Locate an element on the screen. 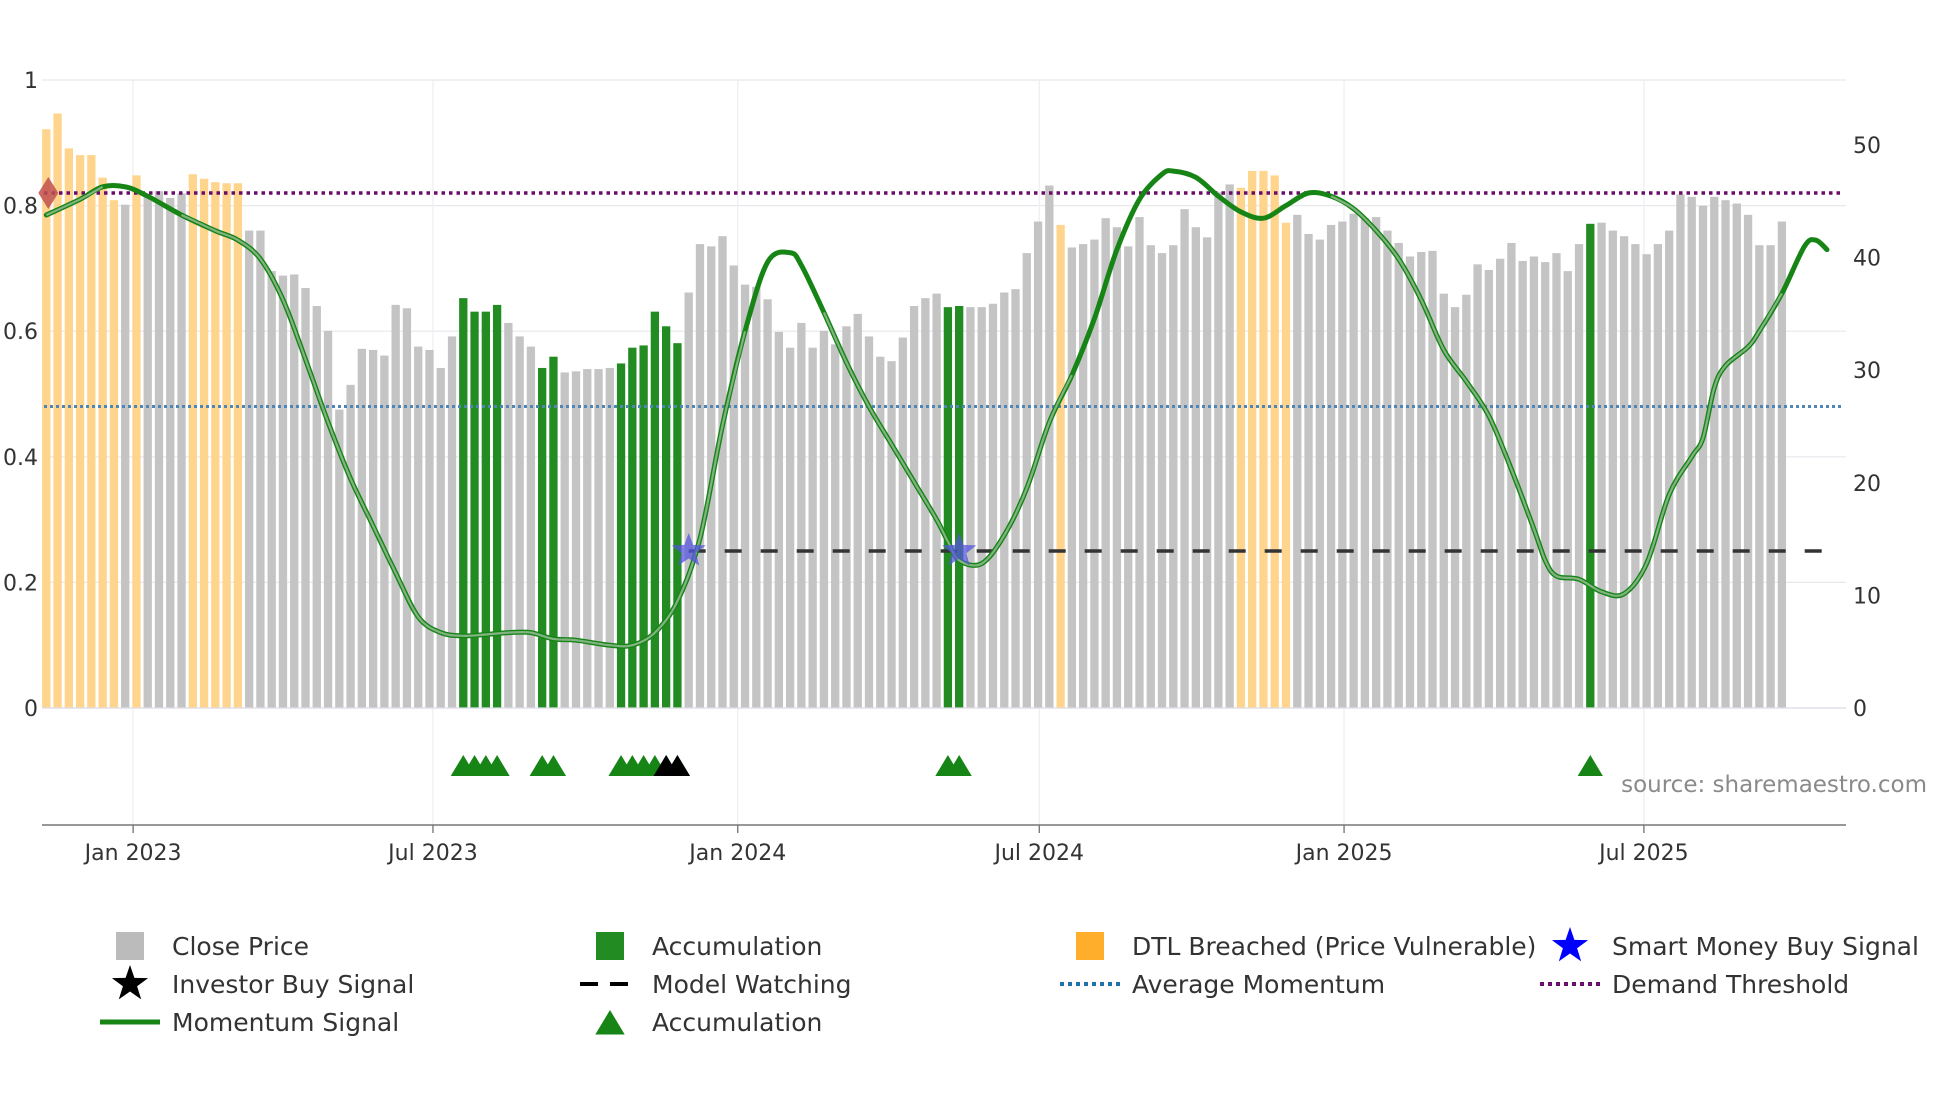 This screenshot has height=1102, width=1960. y-left-tick-label: 0 is located at coordinates (31, 709).